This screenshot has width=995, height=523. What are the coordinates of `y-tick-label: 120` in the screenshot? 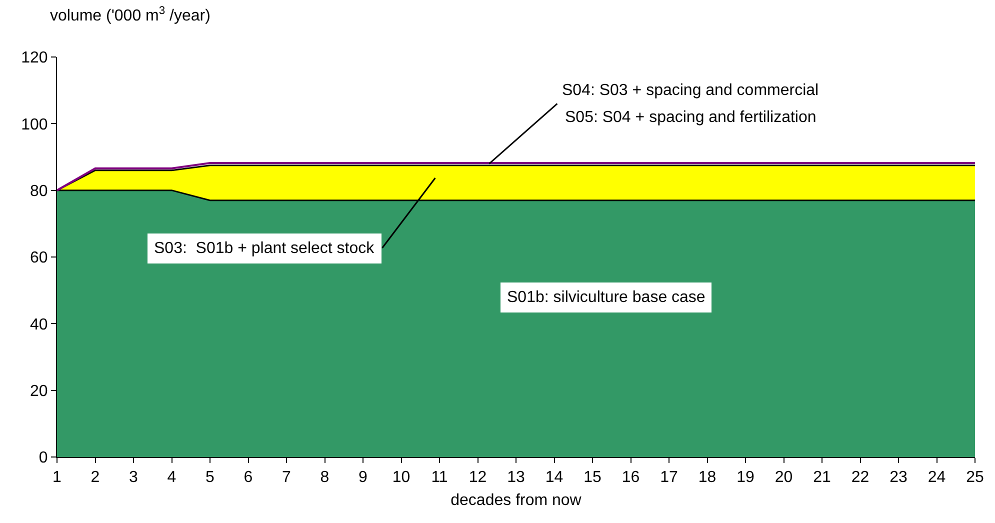 It's located at (34, 58).